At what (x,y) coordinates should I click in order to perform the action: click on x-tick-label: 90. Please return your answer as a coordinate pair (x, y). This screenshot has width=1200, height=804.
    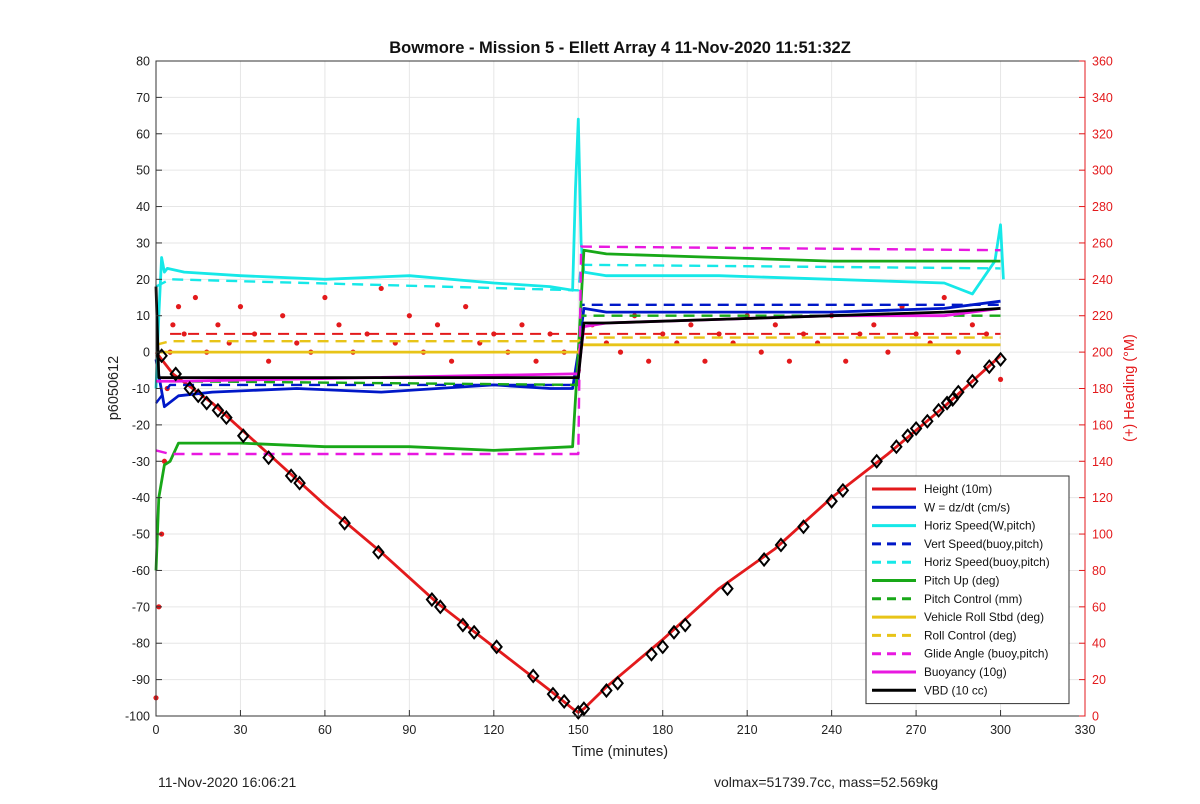
    Looking at the image, I should click on (409, 730).